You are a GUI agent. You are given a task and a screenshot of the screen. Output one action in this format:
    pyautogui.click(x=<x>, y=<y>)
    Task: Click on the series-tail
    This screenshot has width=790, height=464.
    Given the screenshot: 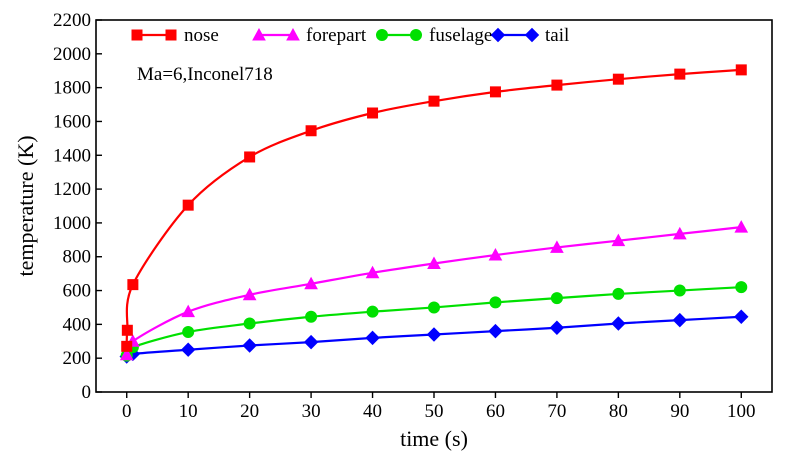 What is the action you would take?
    pyautogui.click(x=434, y=336)
    